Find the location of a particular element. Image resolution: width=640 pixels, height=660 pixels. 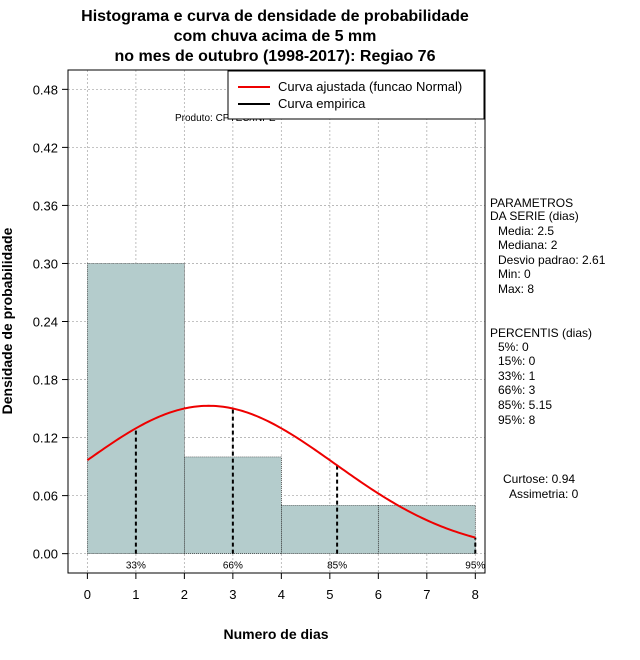

percentile-label-2: 85% is located at coordinates (337, 566).